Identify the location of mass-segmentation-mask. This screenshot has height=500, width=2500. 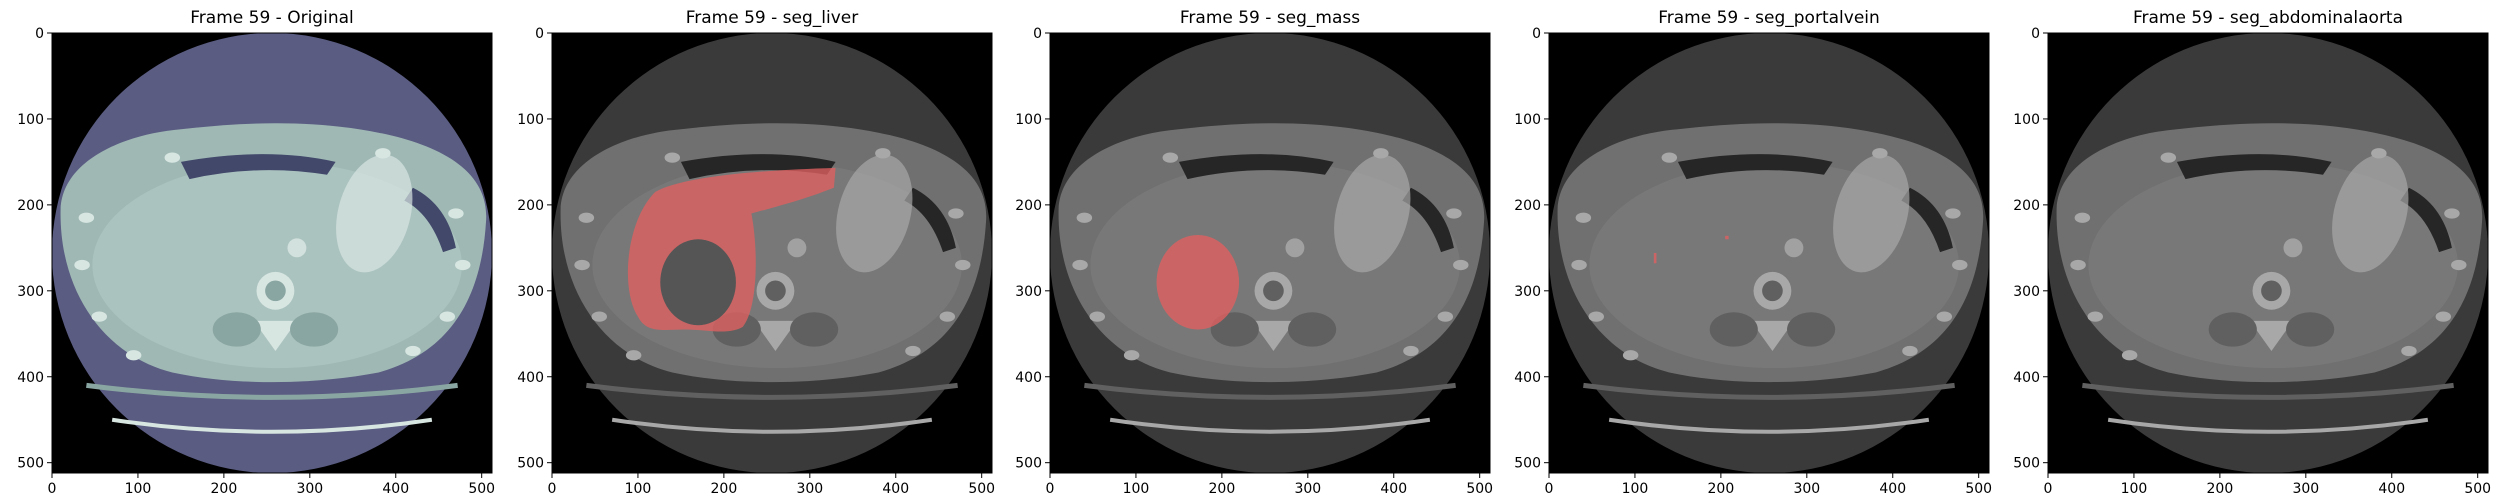
(1198, 282).